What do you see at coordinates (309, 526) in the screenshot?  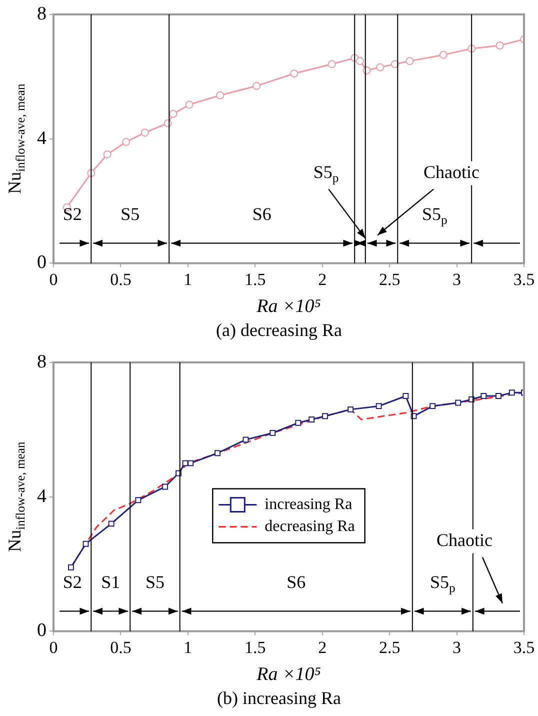 I see `legend-label: decreasing Ra` at bounding box center [309, 526].